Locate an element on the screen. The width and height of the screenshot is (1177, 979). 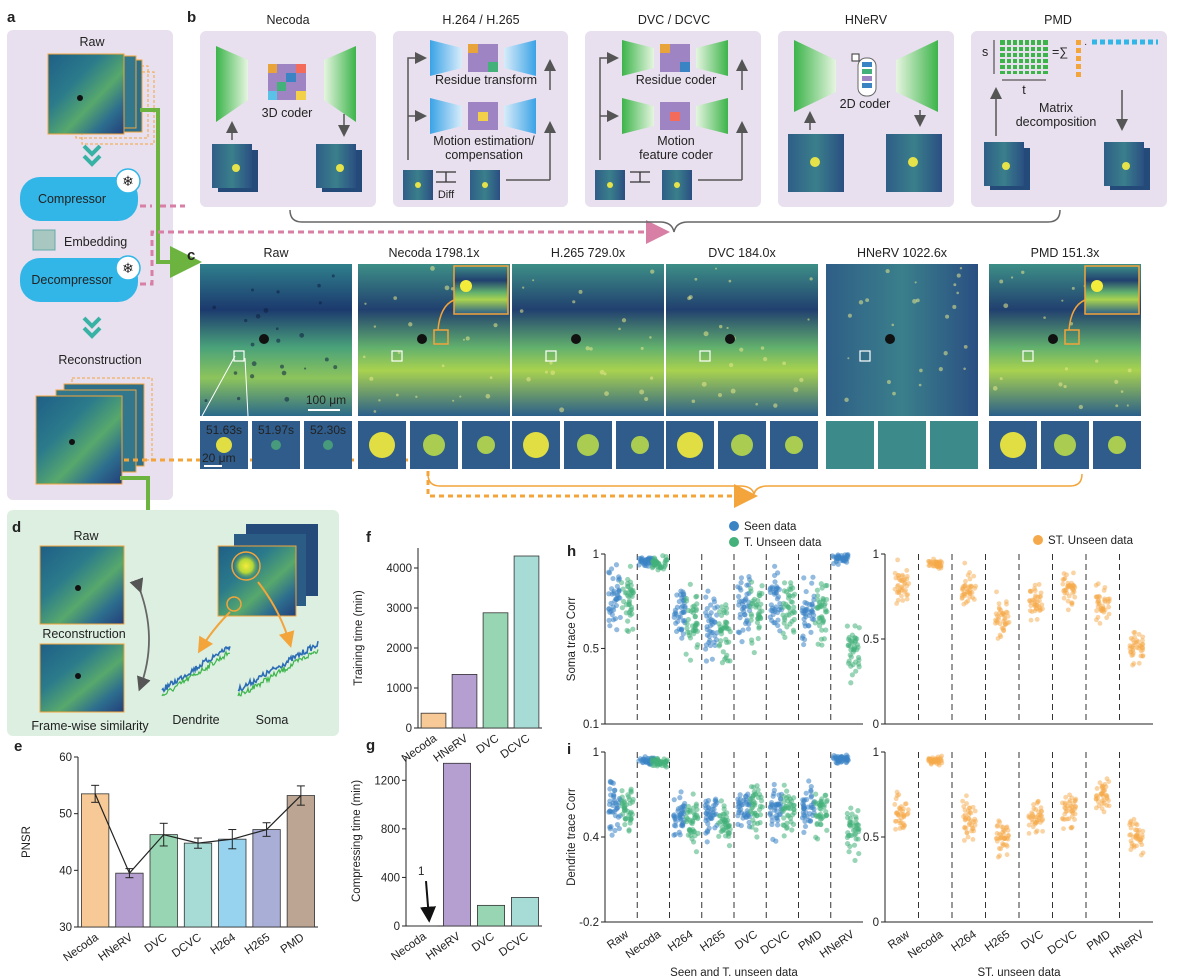
legend-marker is located at coordinates (734, 526).